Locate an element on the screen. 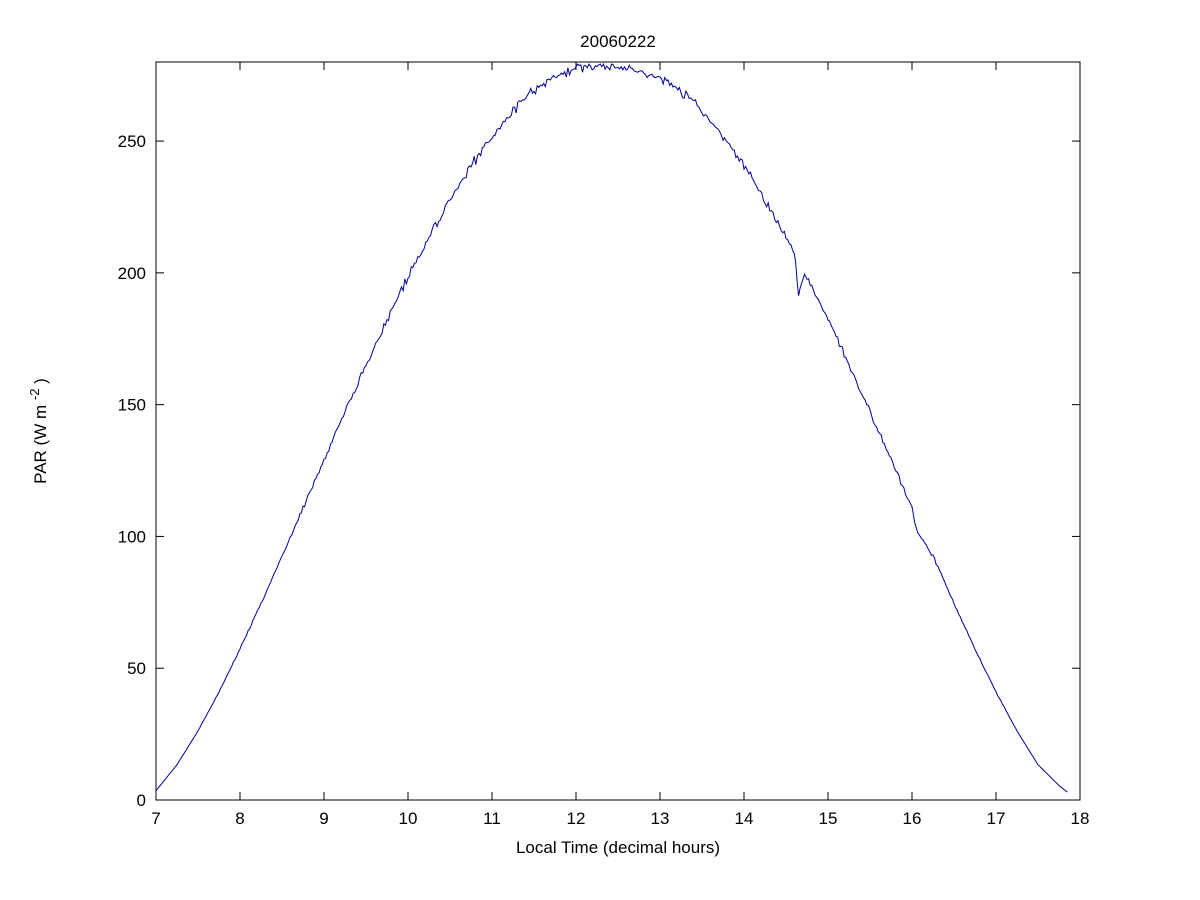 This screenshot has height=900, width=1200. x-tick-label: 15 is located at coordinates (828, 818).